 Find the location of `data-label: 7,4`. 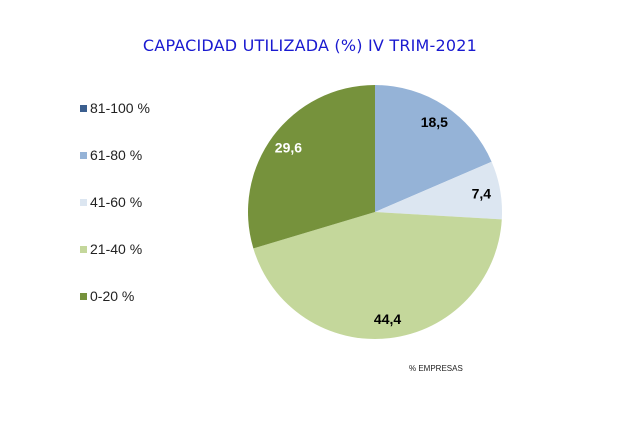

data-label: 7,4 is located at coordinates (482, 193).